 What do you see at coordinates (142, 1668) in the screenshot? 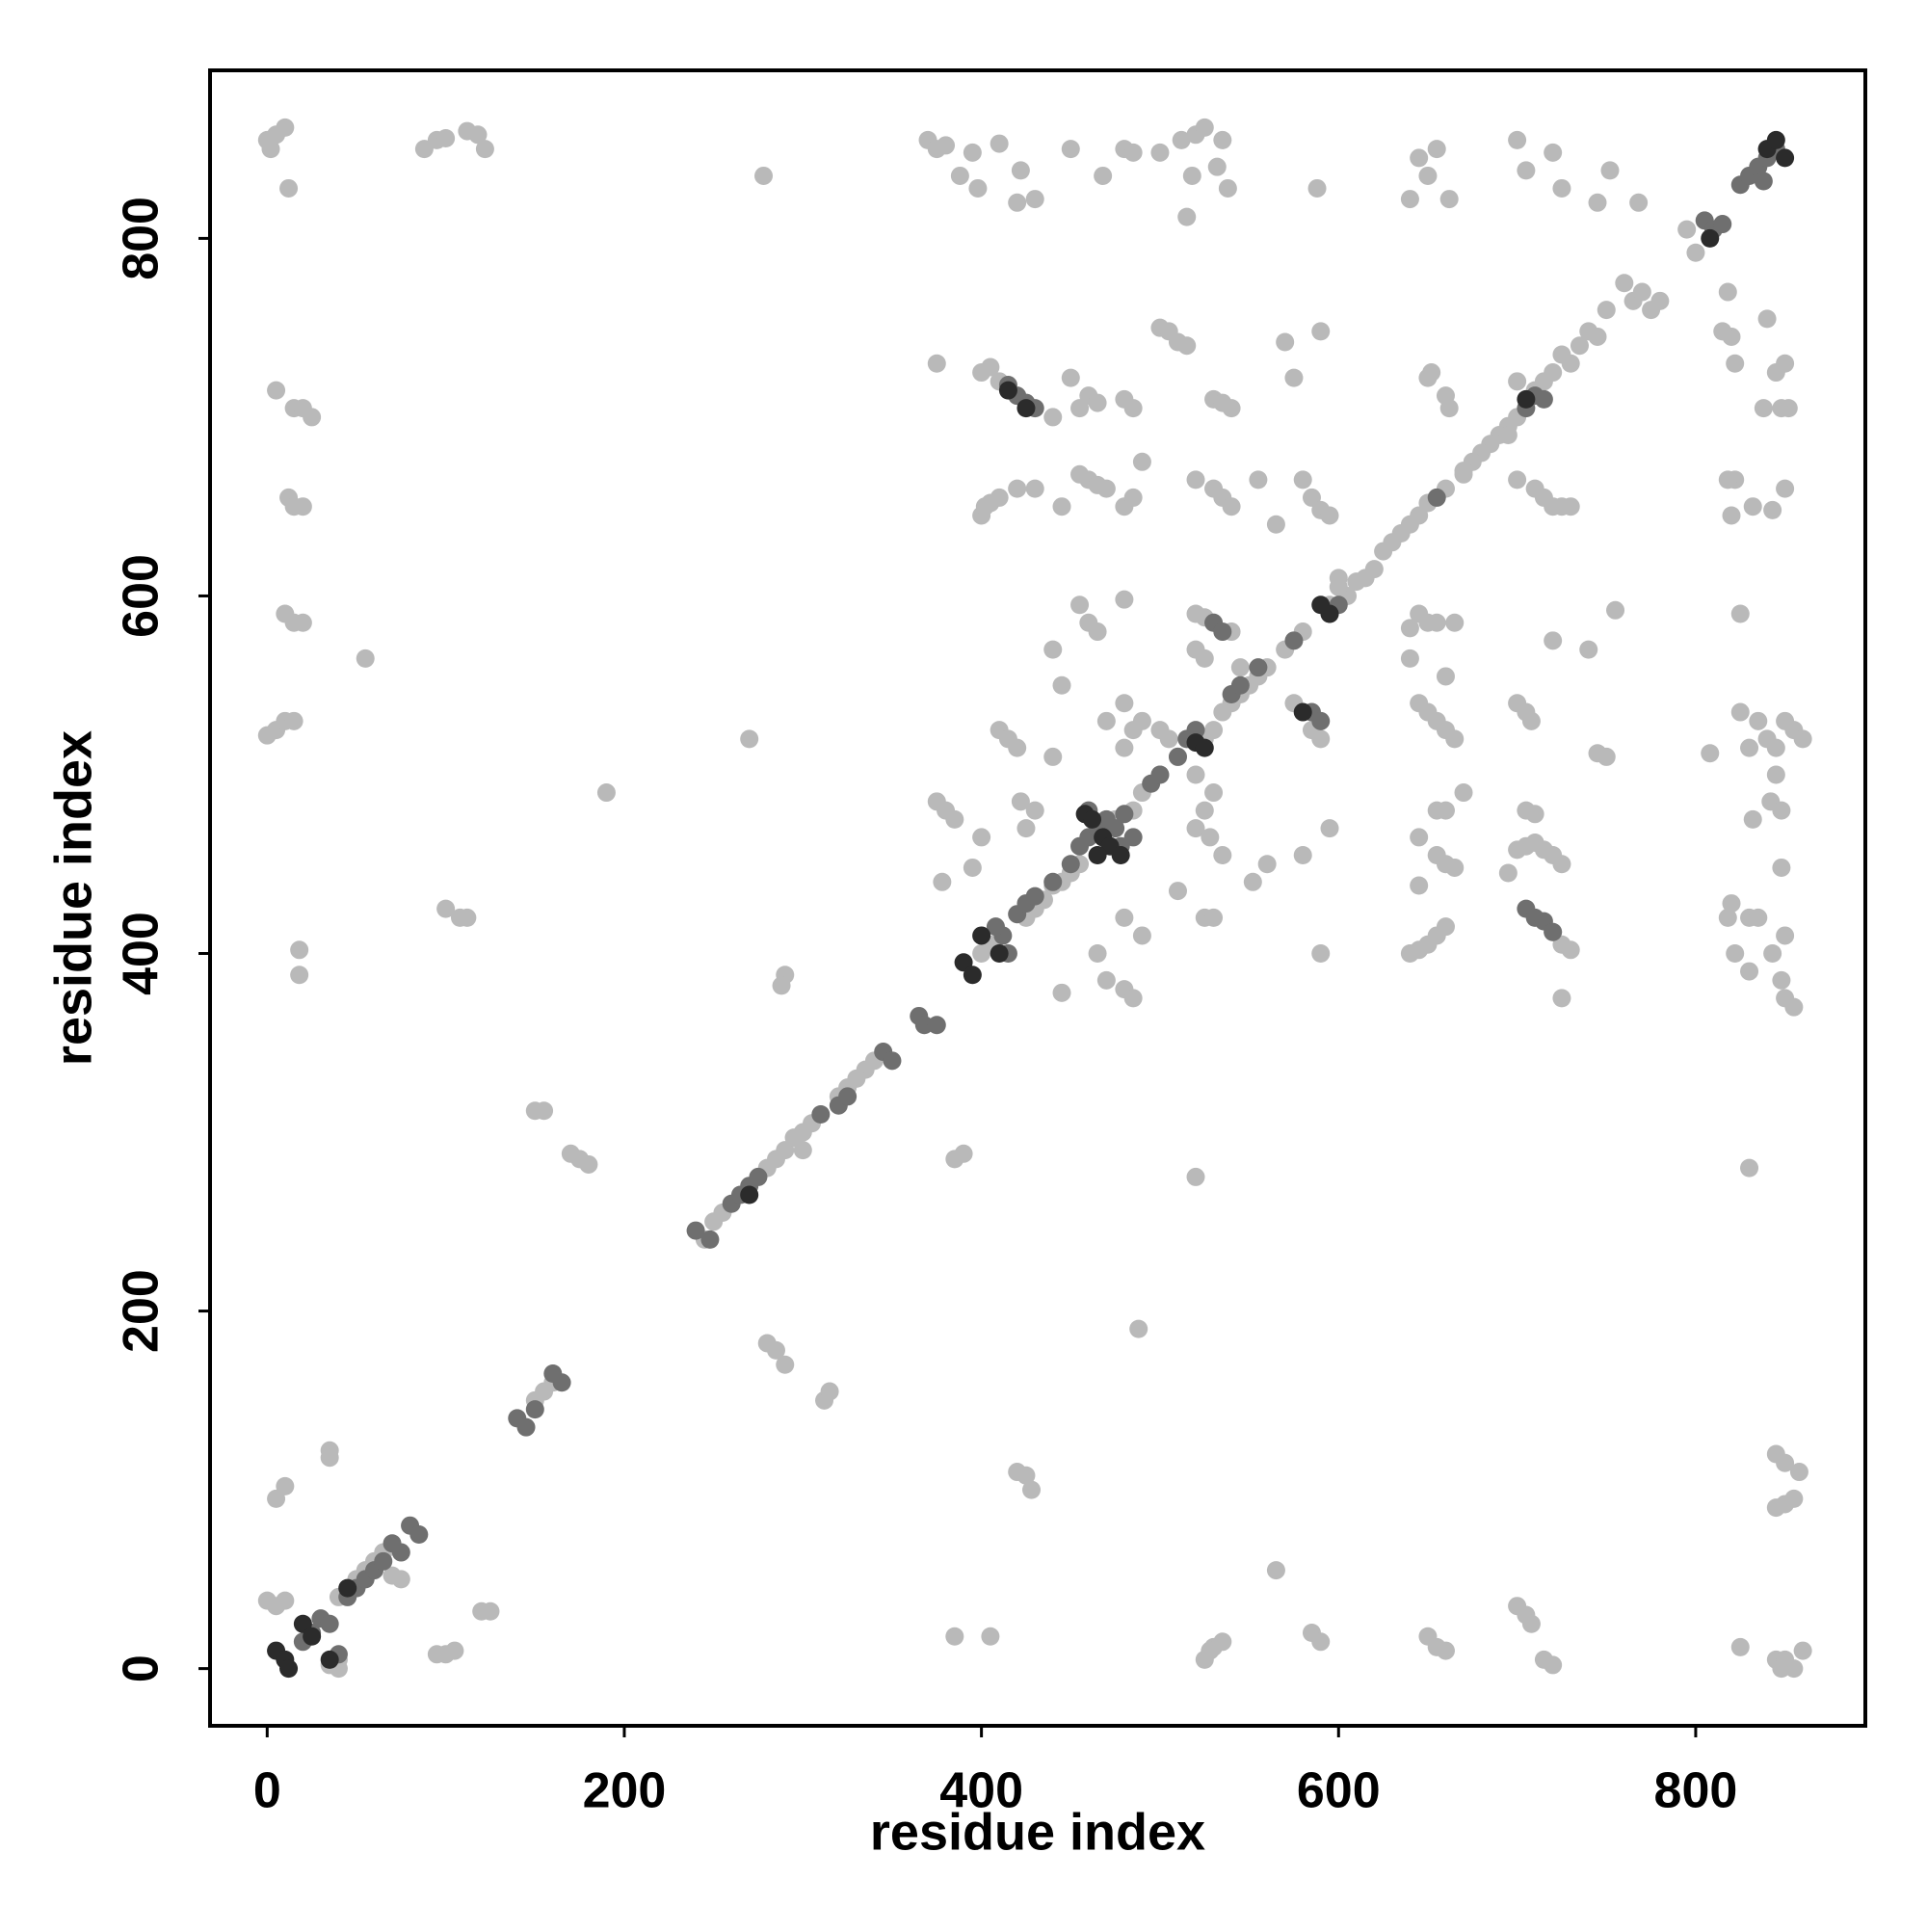
I see `y-tick-label: 0` at bounding box center [142, 1668].